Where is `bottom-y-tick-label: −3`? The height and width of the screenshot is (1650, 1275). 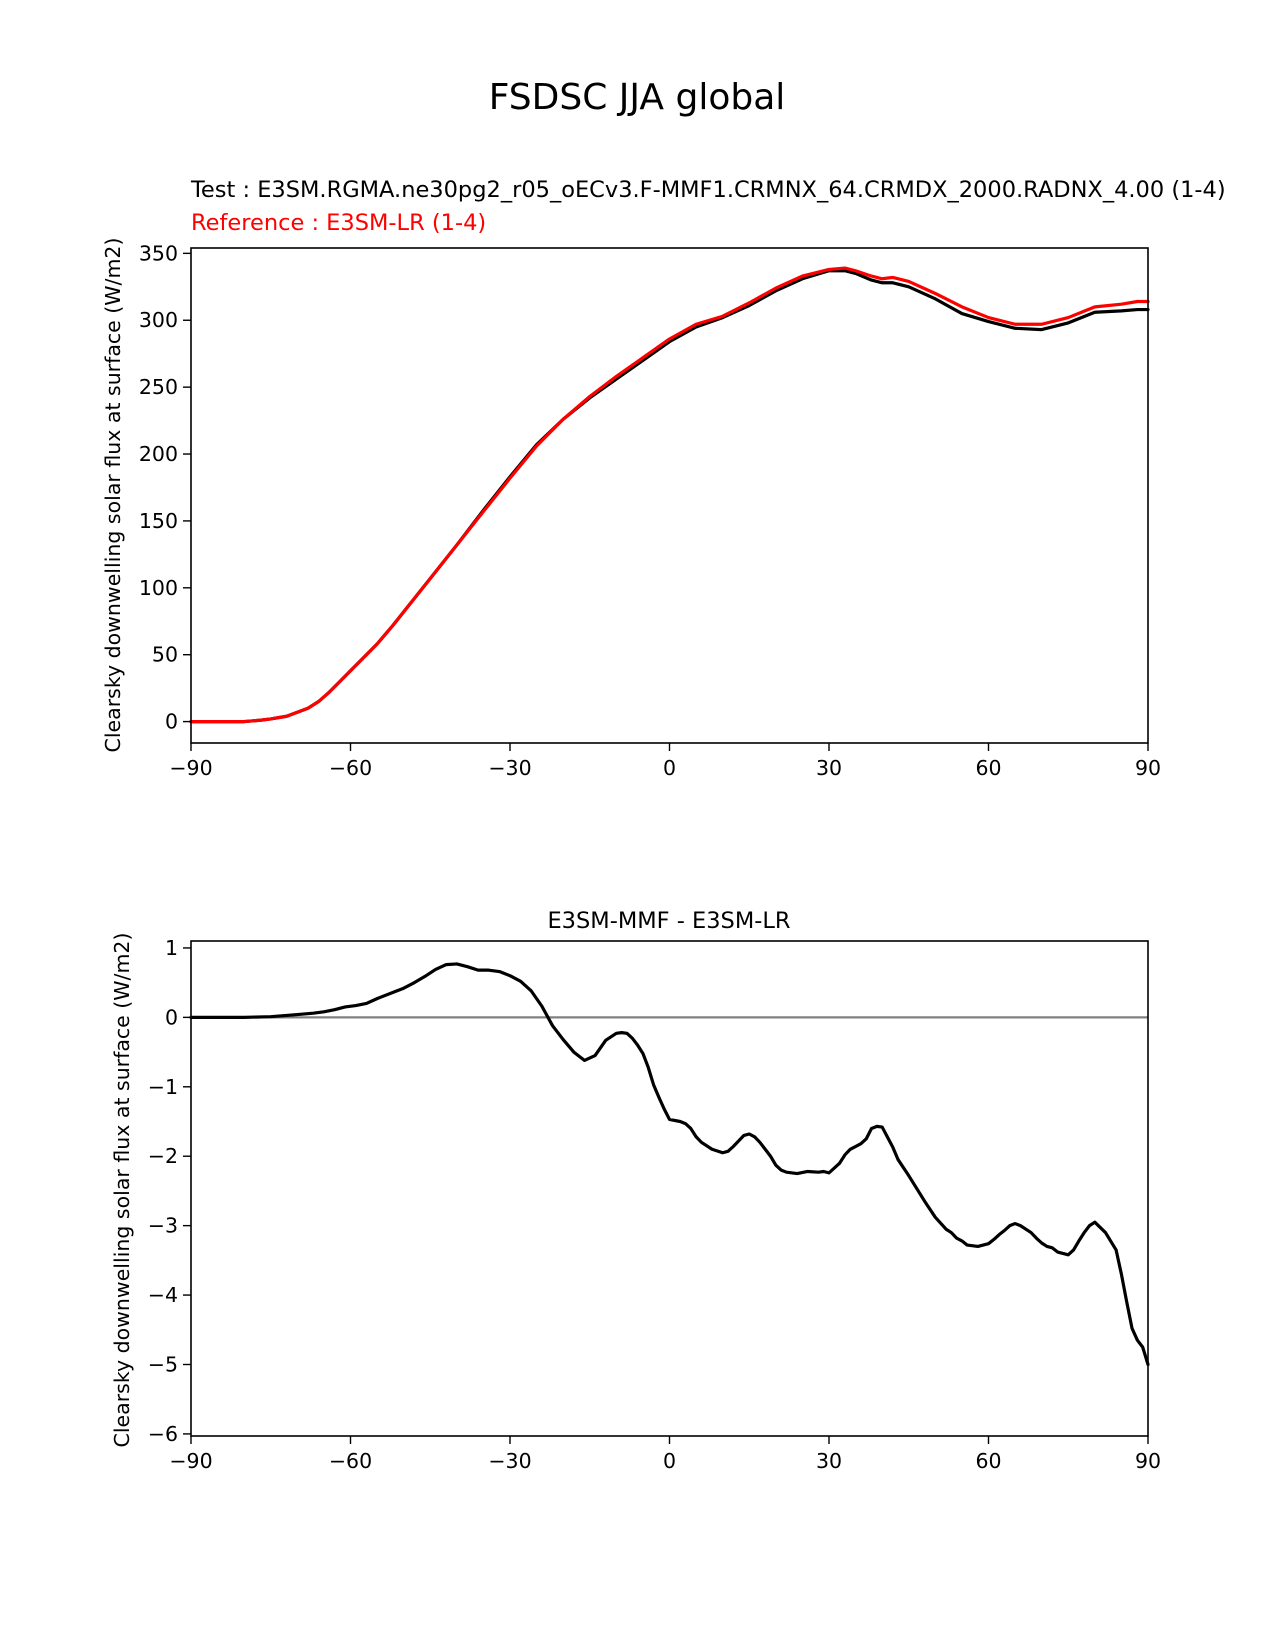 bottom-y-tick-label: −3 is located at coordinates (163, 1226).